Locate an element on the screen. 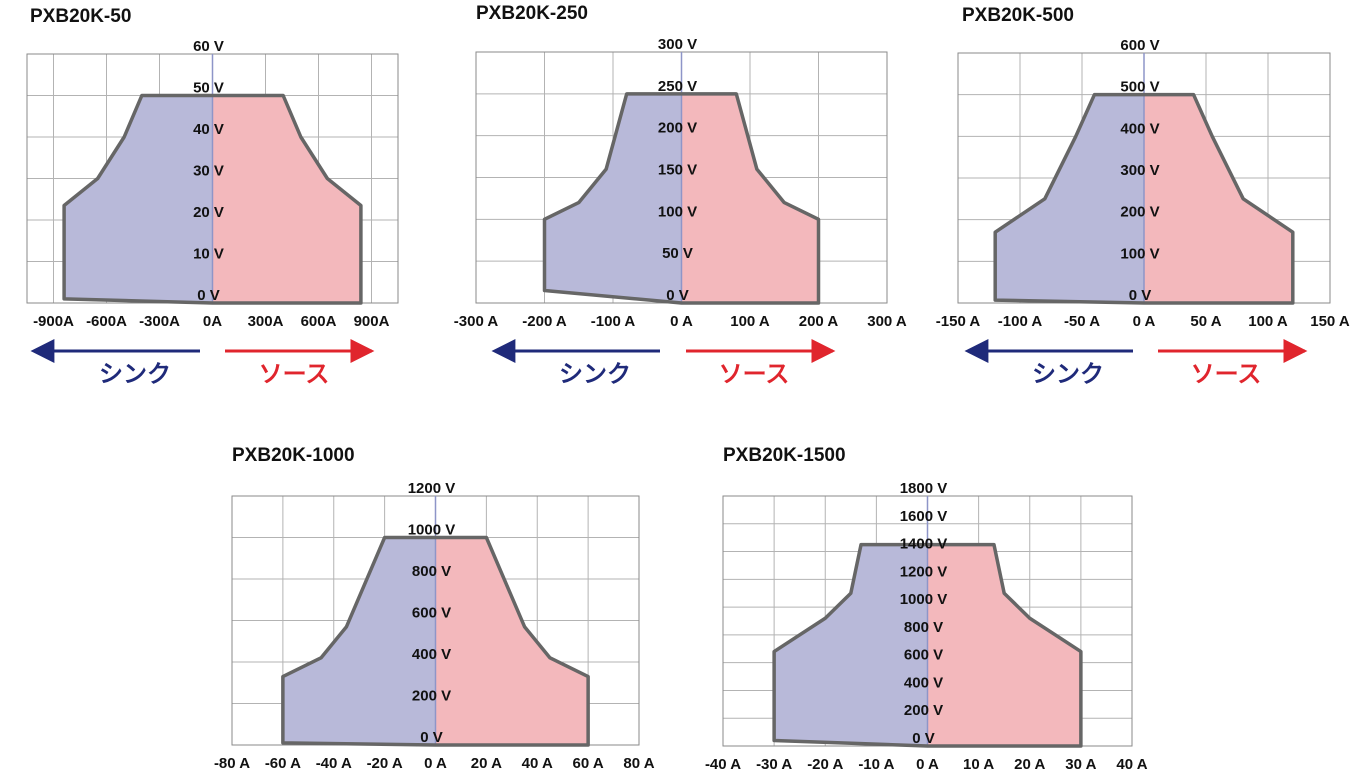 This screenshot has width=1359, height=774. y-tick-label: 1400 V is located at coordinates (924, 544).